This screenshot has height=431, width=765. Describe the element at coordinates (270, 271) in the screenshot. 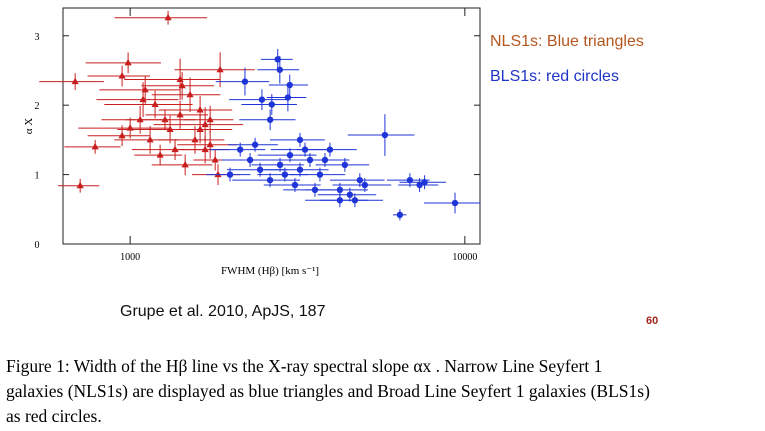

I see `x-axis-title: FWHM (Hβ) [km s⁻¹]` at that location.